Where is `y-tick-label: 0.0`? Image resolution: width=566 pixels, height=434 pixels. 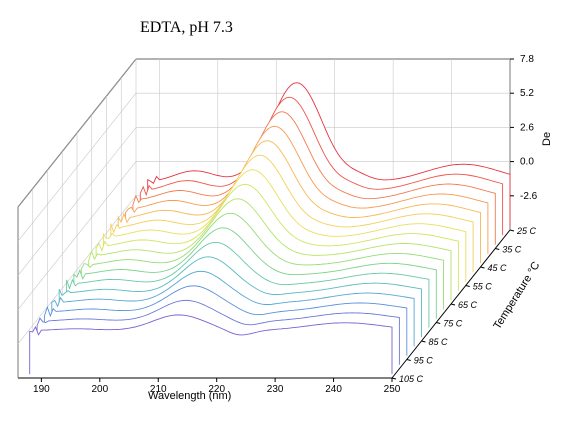
y-tick-label: 0.0 is located at coordinates (527, 162).